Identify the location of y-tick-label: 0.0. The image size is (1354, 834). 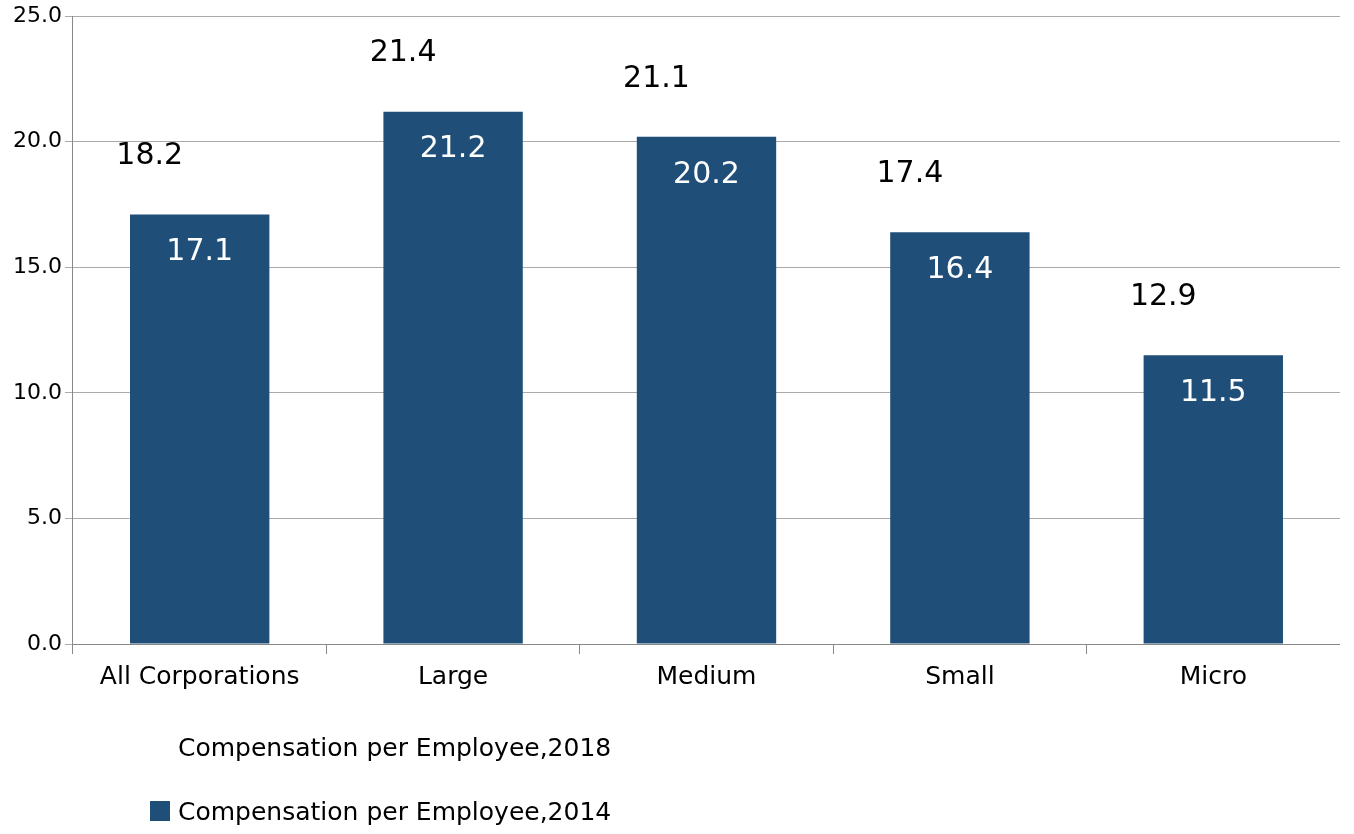
(44, 642).